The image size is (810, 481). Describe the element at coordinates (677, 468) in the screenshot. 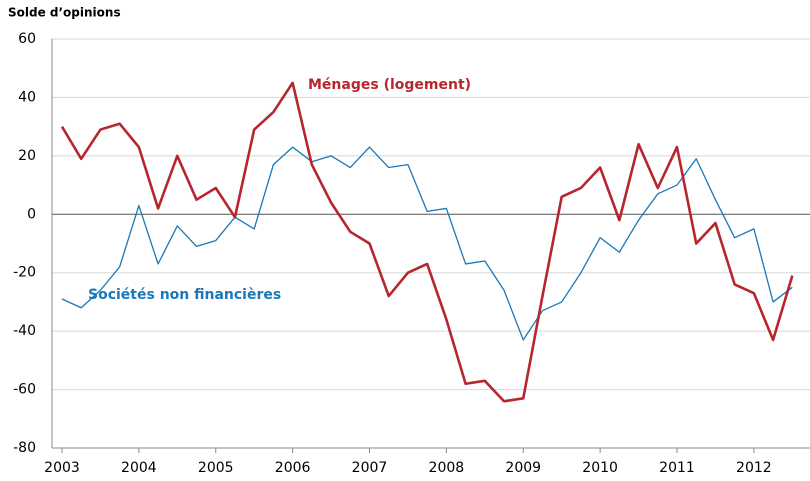

I see `x-tick-label: 2011` at that location.